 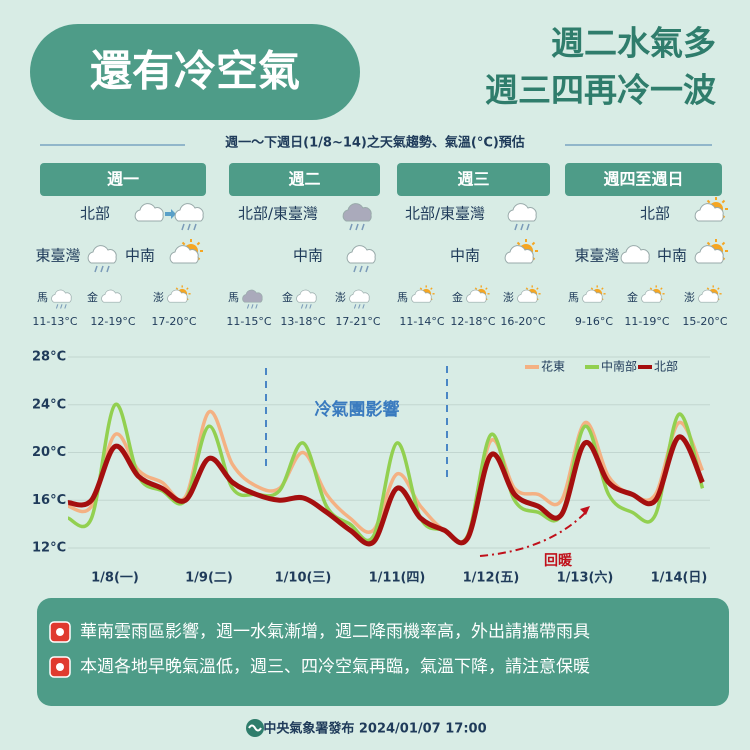 I want to click on x-tick-label: 1/13(六), so click(x=585, y=578).